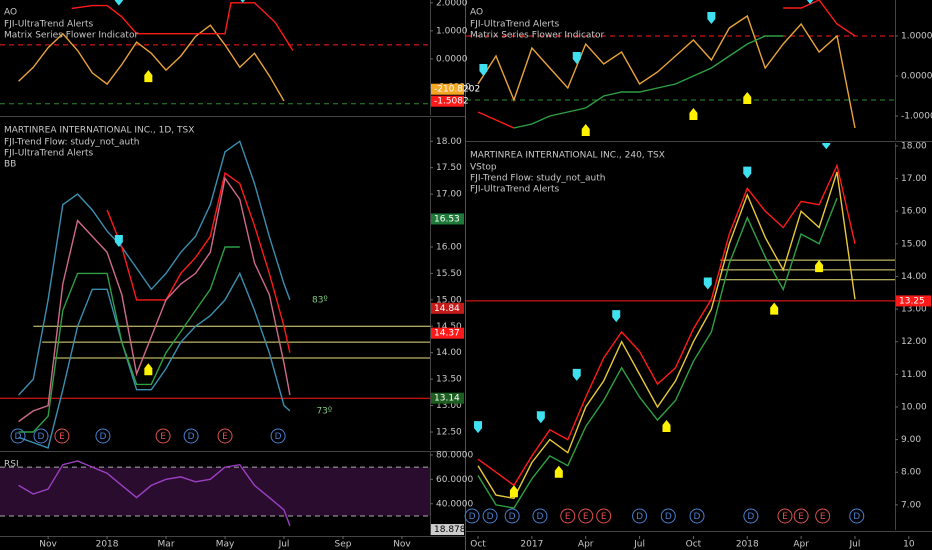 Image resolution: width=932 pixels, height=550 pixels. What do you see at coordinates (567, 156) in the screenshot?
I see `panel-title: MARTINREA INTERNATIONAL INC., 240, TSX` at bounding box center [567, 156].